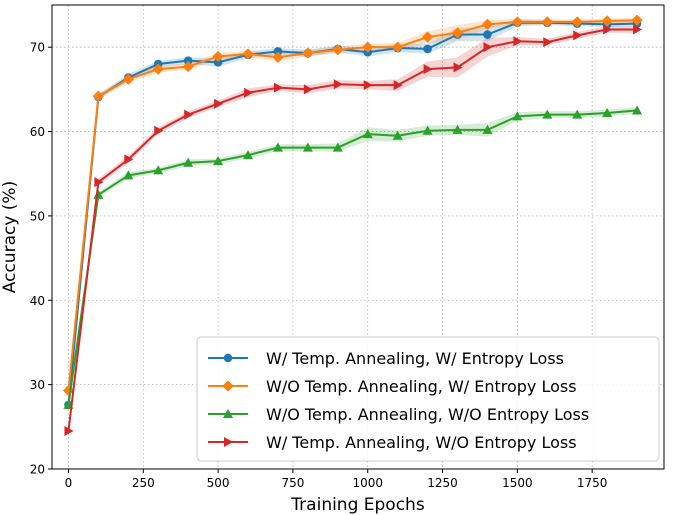 The height and width of the screenshot is (515, 676). I want to click on x-tick-label: 1000, so click(367, 483).